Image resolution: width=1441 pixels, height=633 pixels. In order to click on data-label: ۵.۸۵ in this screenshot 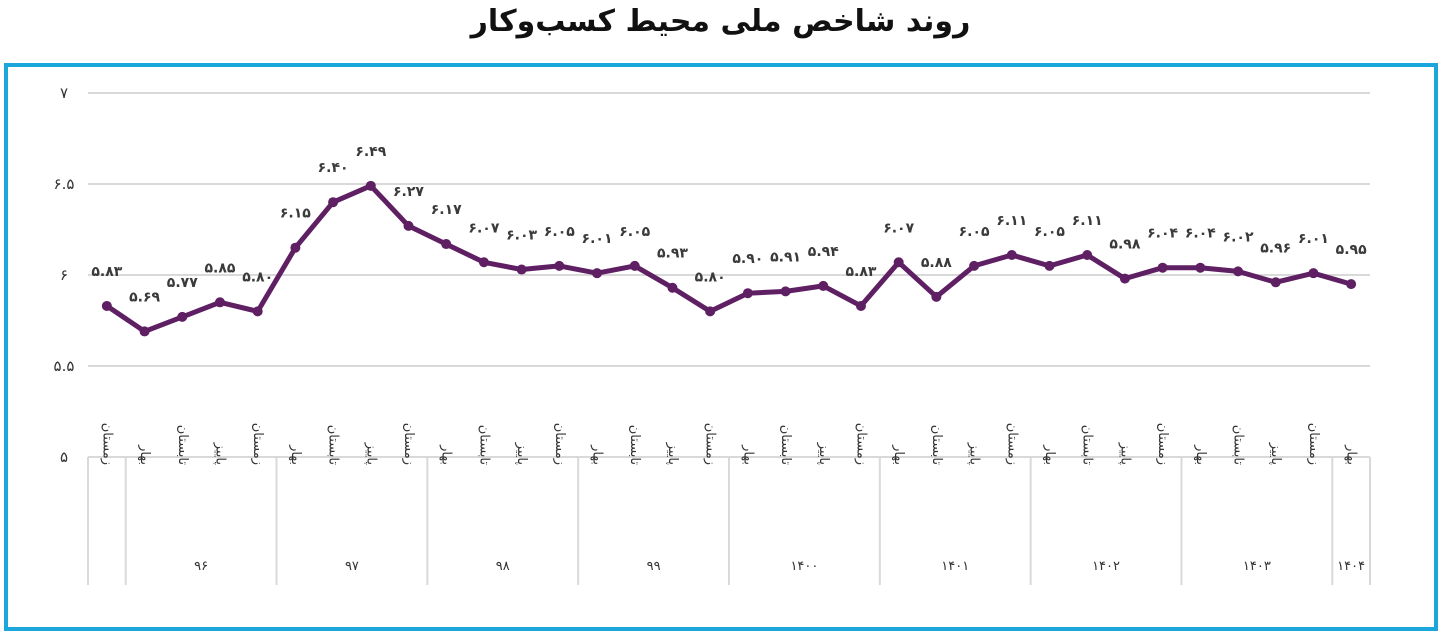, I will do `click(219, 268)`.